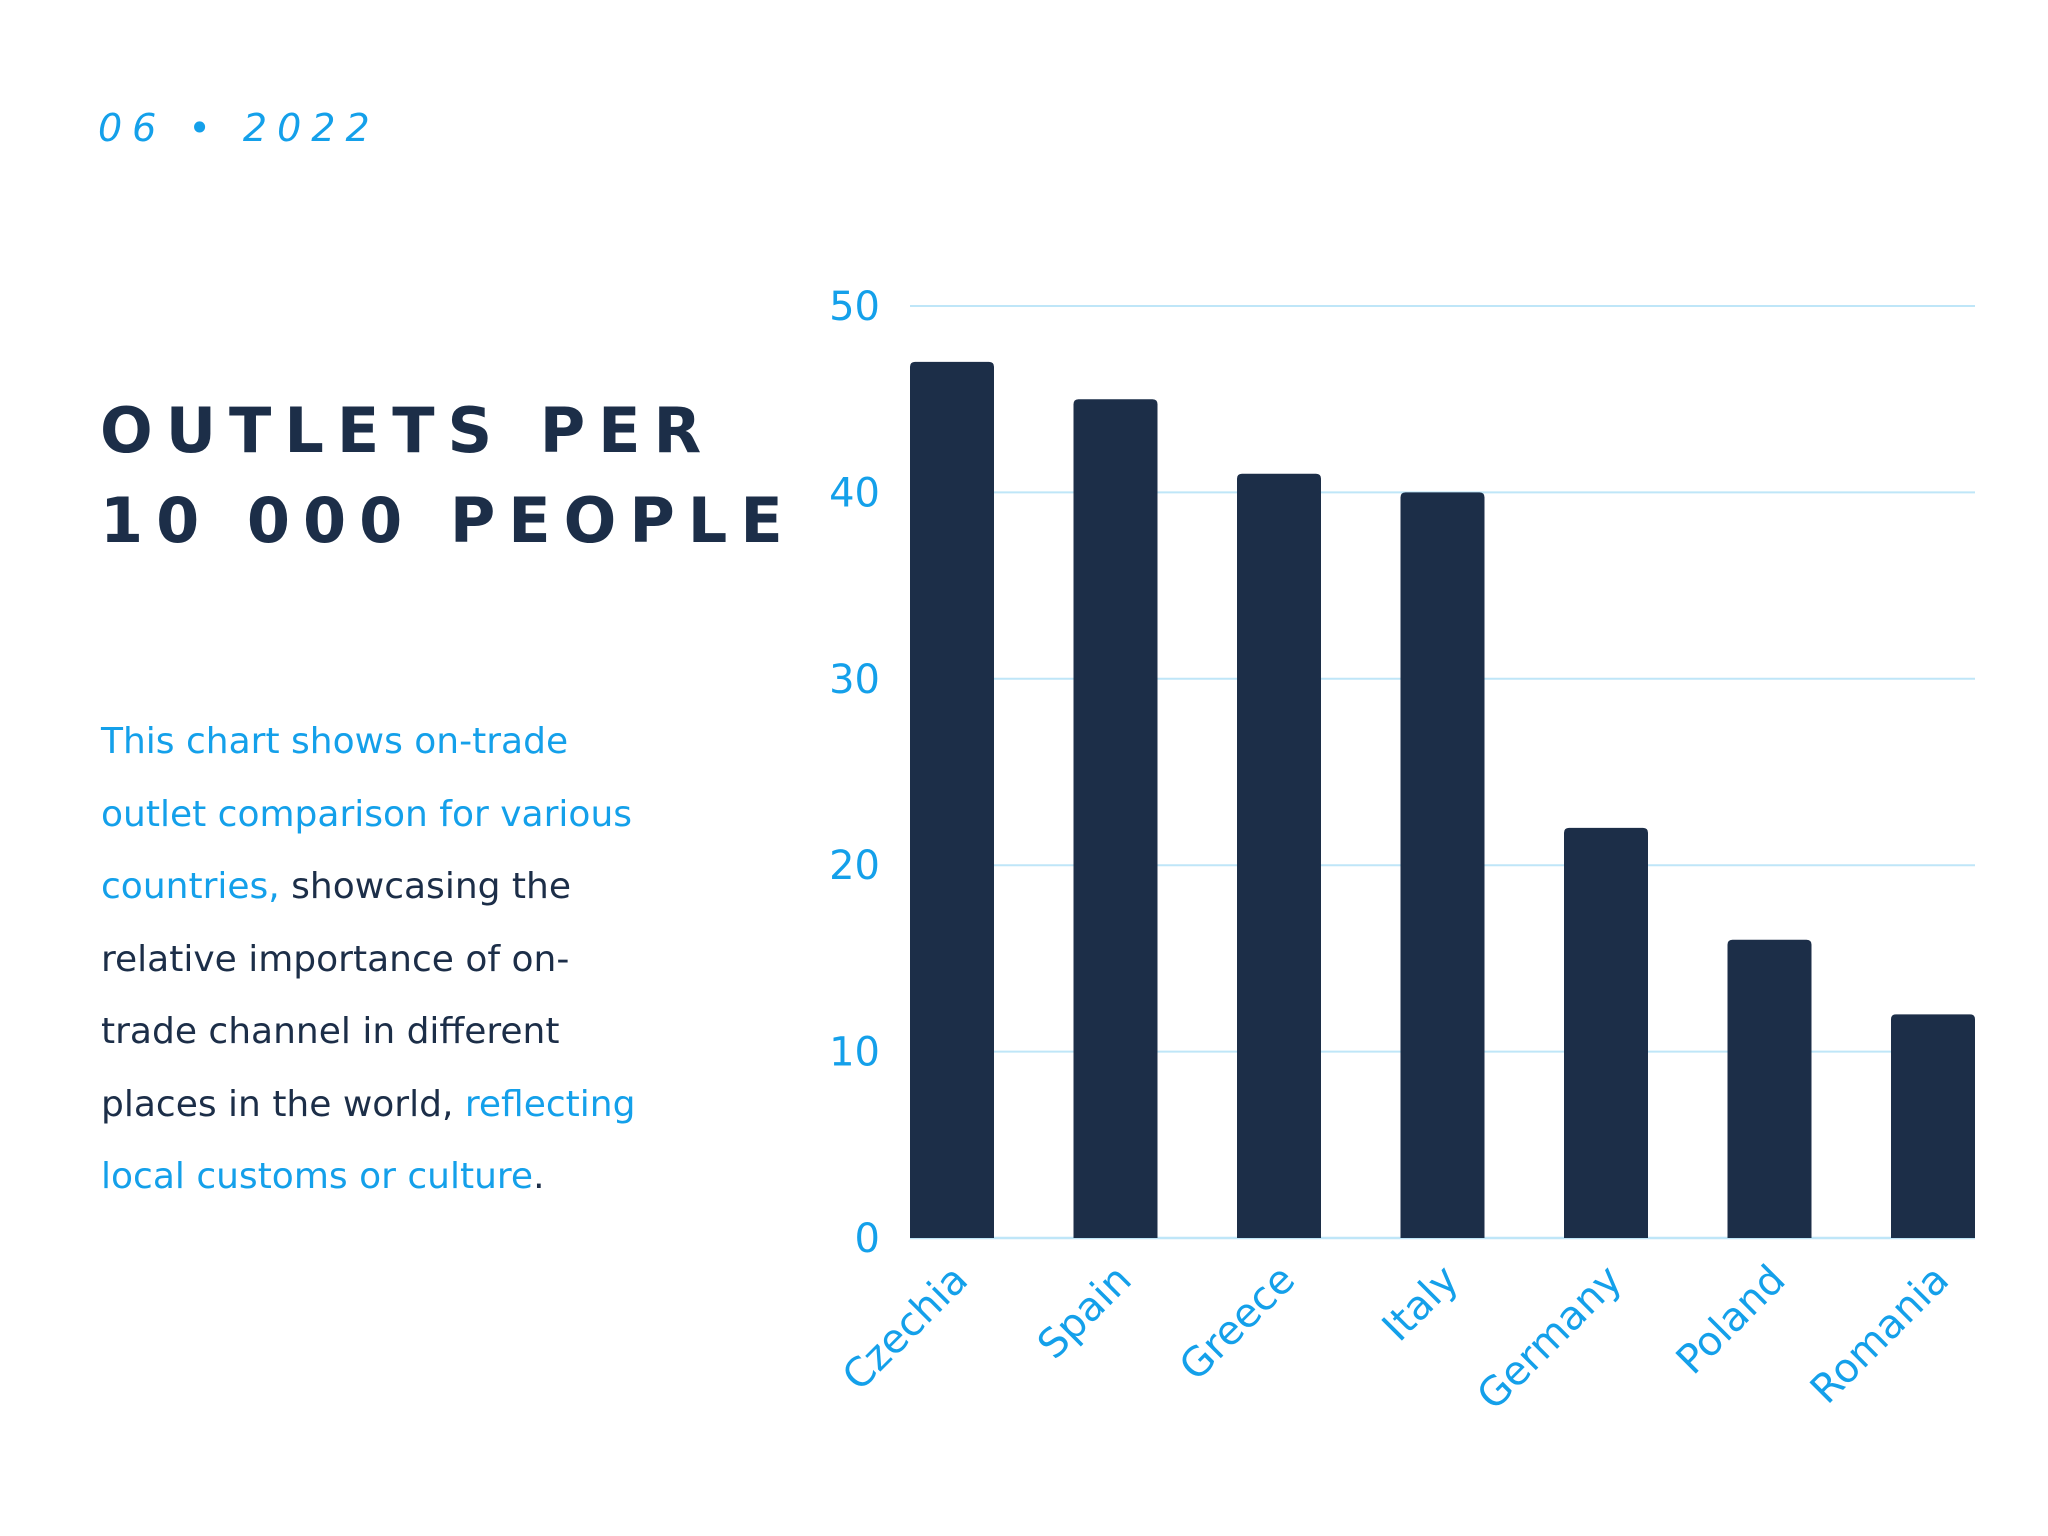  Describe the element at coordinates (1769, 1088) in the screenshot. I see `bar-poland` at that location.